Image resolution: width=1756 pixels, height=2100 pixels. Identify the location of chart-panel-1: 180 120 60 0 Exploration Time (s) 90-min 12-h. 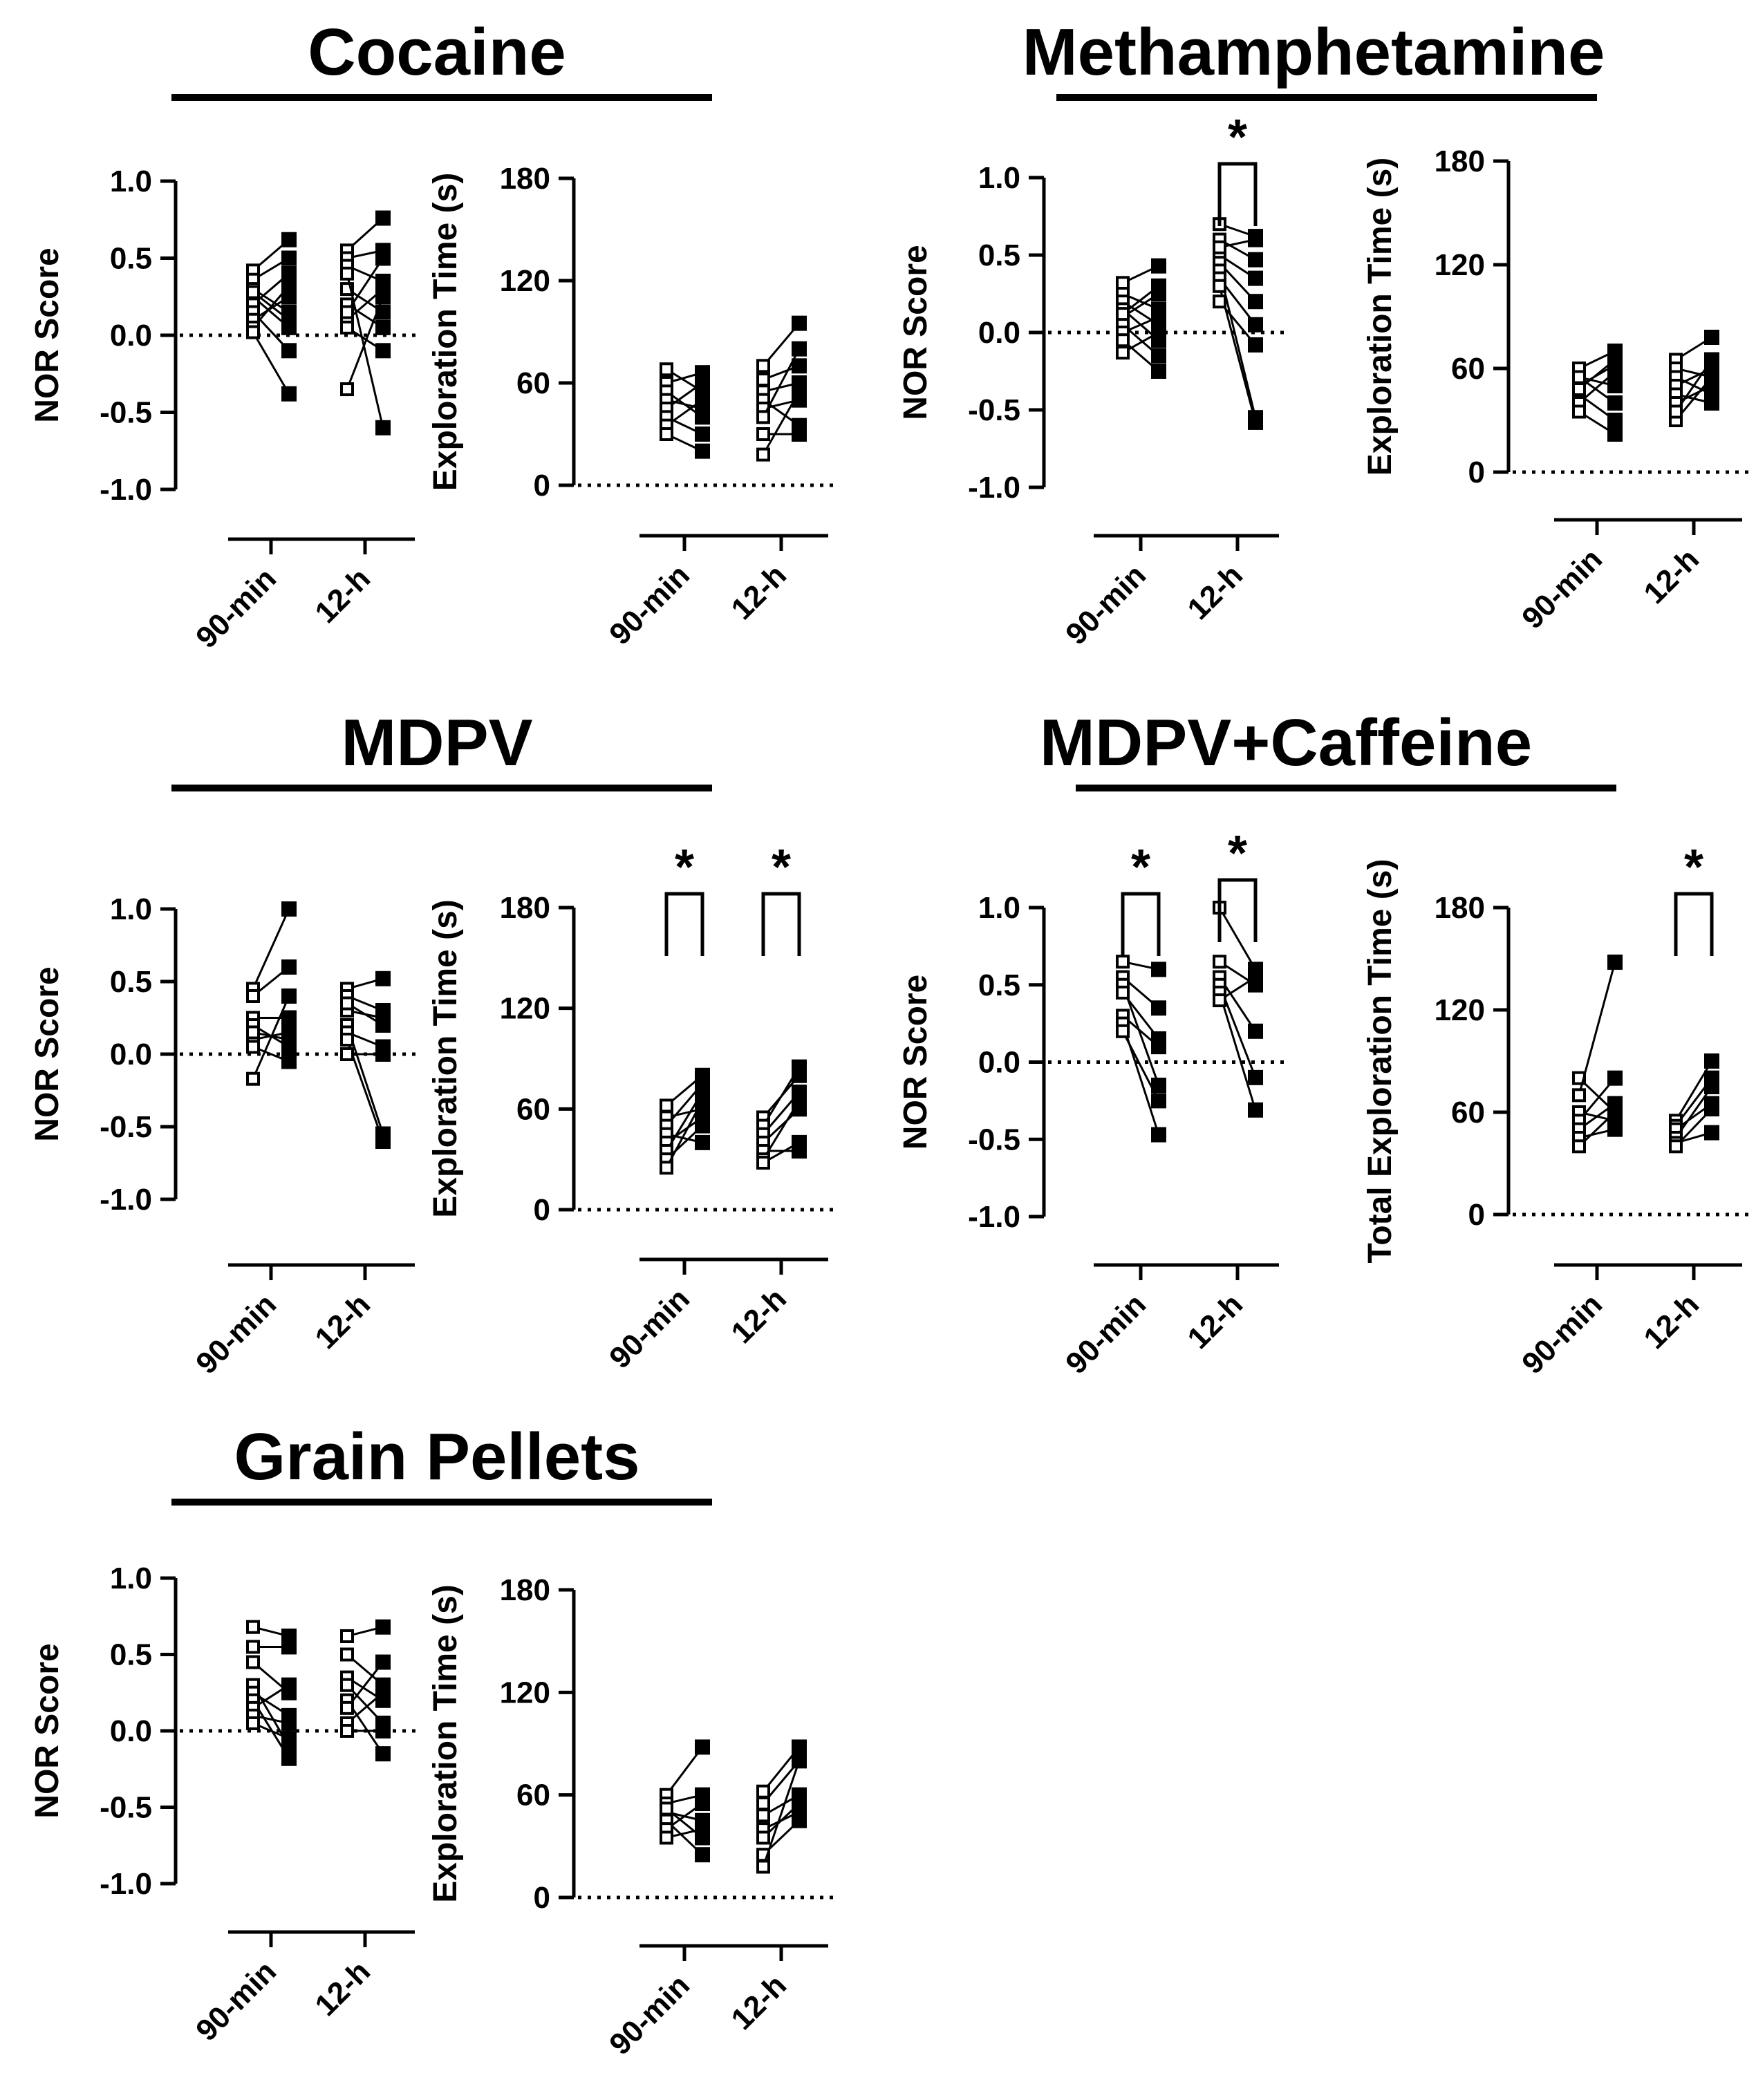
(631, 407).